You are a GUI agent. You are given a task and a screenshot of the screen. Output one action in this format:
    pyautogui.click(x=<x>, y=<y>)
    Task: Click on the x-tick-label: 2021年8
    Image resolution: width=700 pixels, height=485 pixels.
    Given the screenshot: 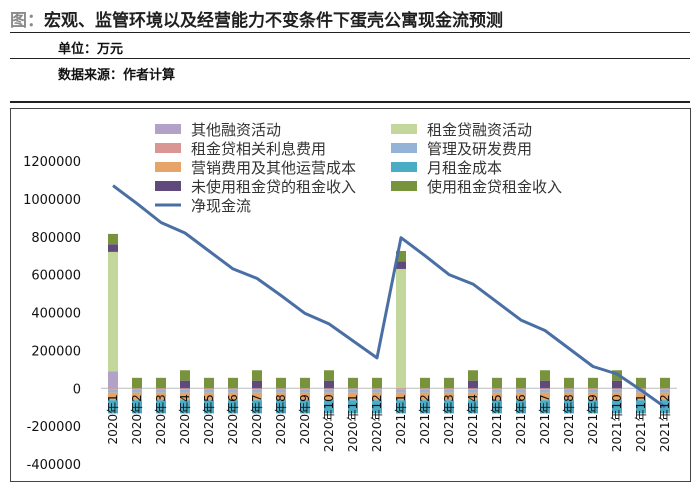 What is the action you would take?
    pyautogui.click(x=569, y=419)
    